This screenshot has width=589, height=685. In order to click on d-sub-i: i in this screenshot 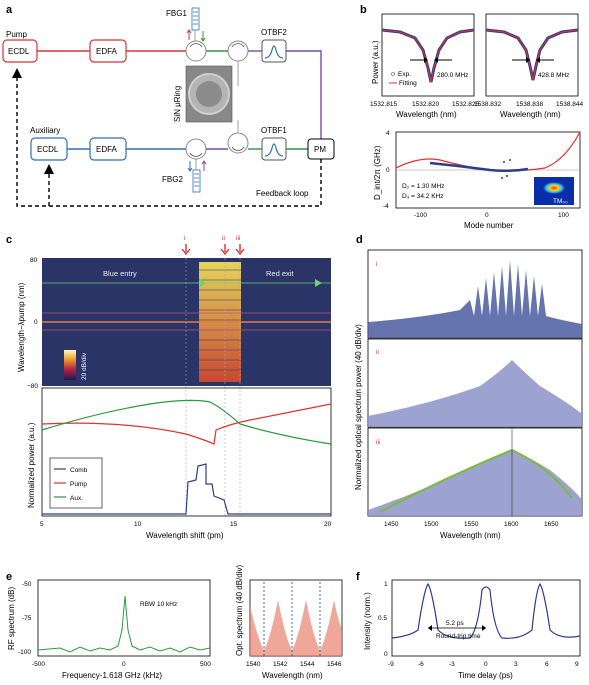, I will do `click(376, 264)`.